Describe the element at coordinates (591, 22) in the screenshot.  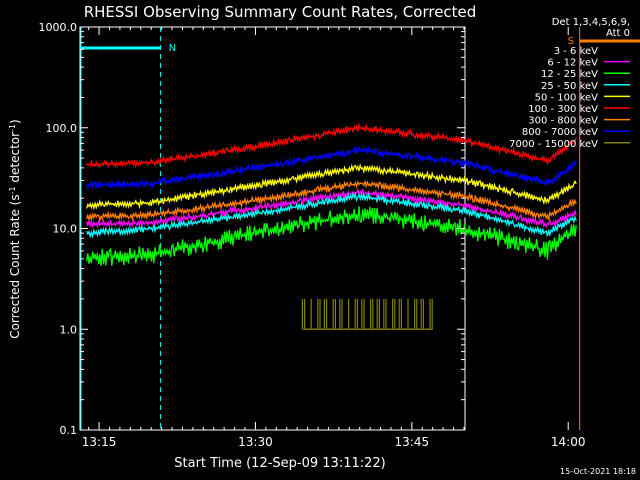
I see `legend-header: Det 1,3,4,5,6,9,` at that location.